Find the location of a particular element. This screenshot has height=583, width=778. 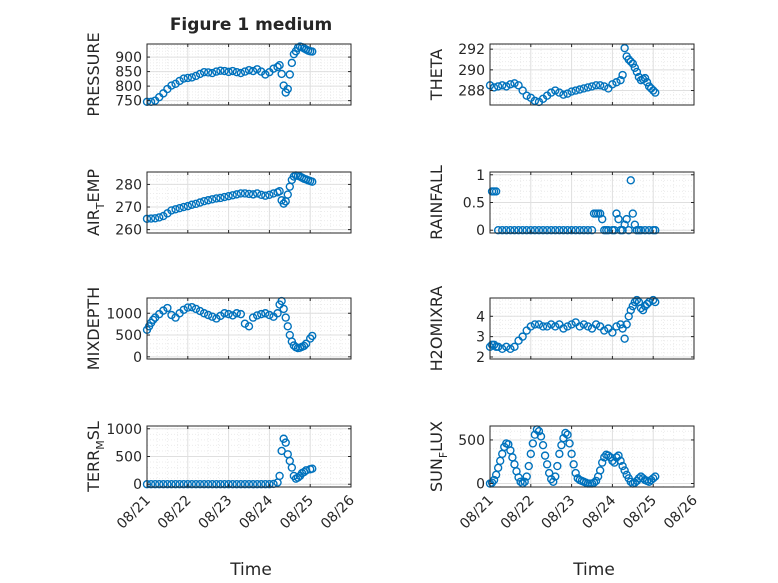

y-tick-label: 3 is located at coordinates (480, 338).